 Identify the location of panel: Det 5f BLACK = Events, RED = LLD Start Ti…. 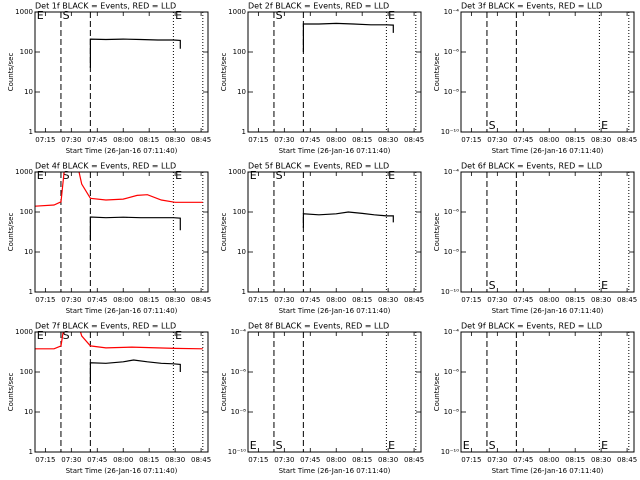
(322, 239).